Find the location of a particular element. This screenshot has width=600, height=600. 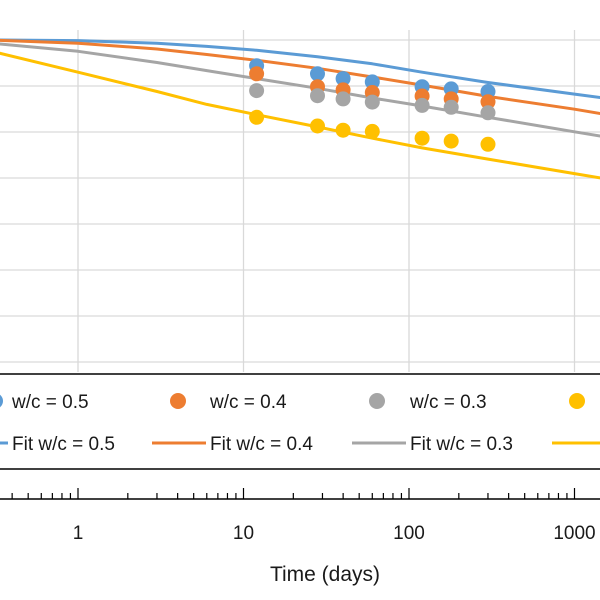

x-axis-title: Time (days) is located at coordinates (325, 574).